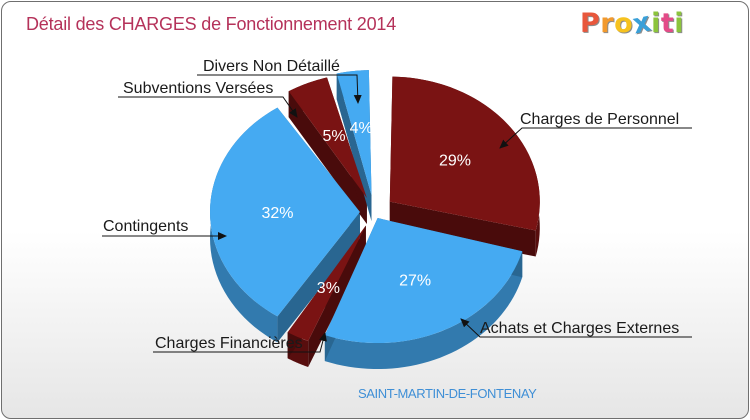 The image size is (750, 420). Describe the element at coordinates (447, 393) in the screenshot. I see `commune-name: SAINT-MARTIN-DE-FONTENAY` at that location.